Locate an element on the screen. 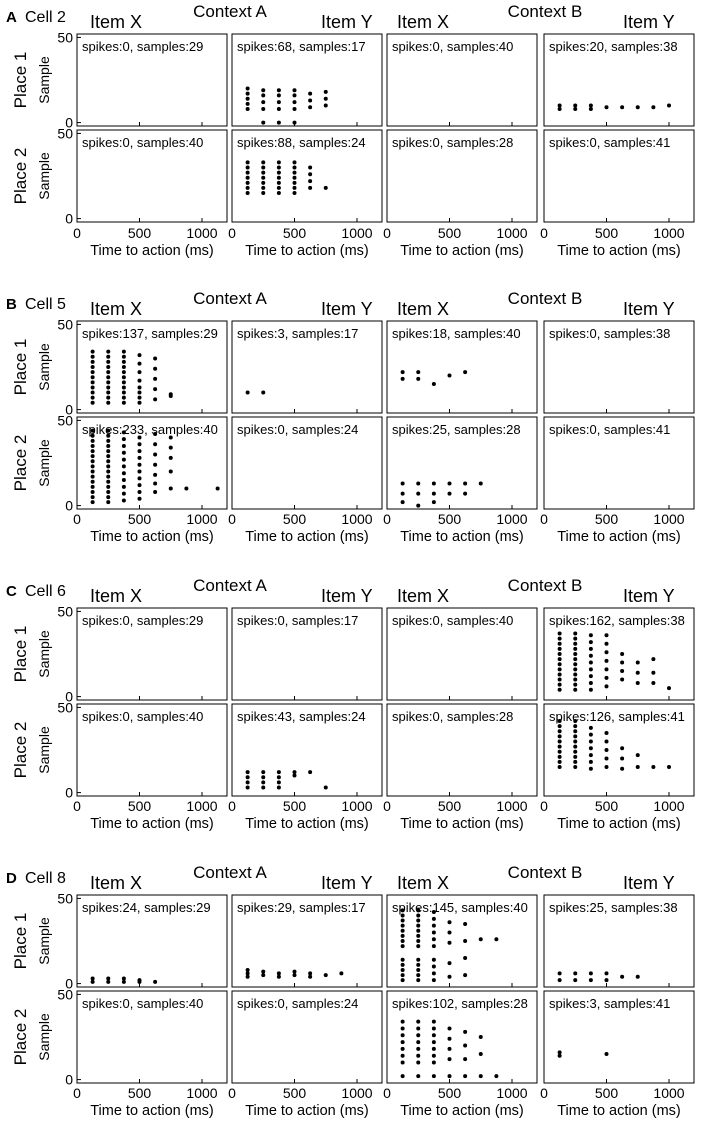 The width and height of the screenshot is (701, 1134). spike-count-label: spikes:0, samples:17 is located at coordinates (297, 620).